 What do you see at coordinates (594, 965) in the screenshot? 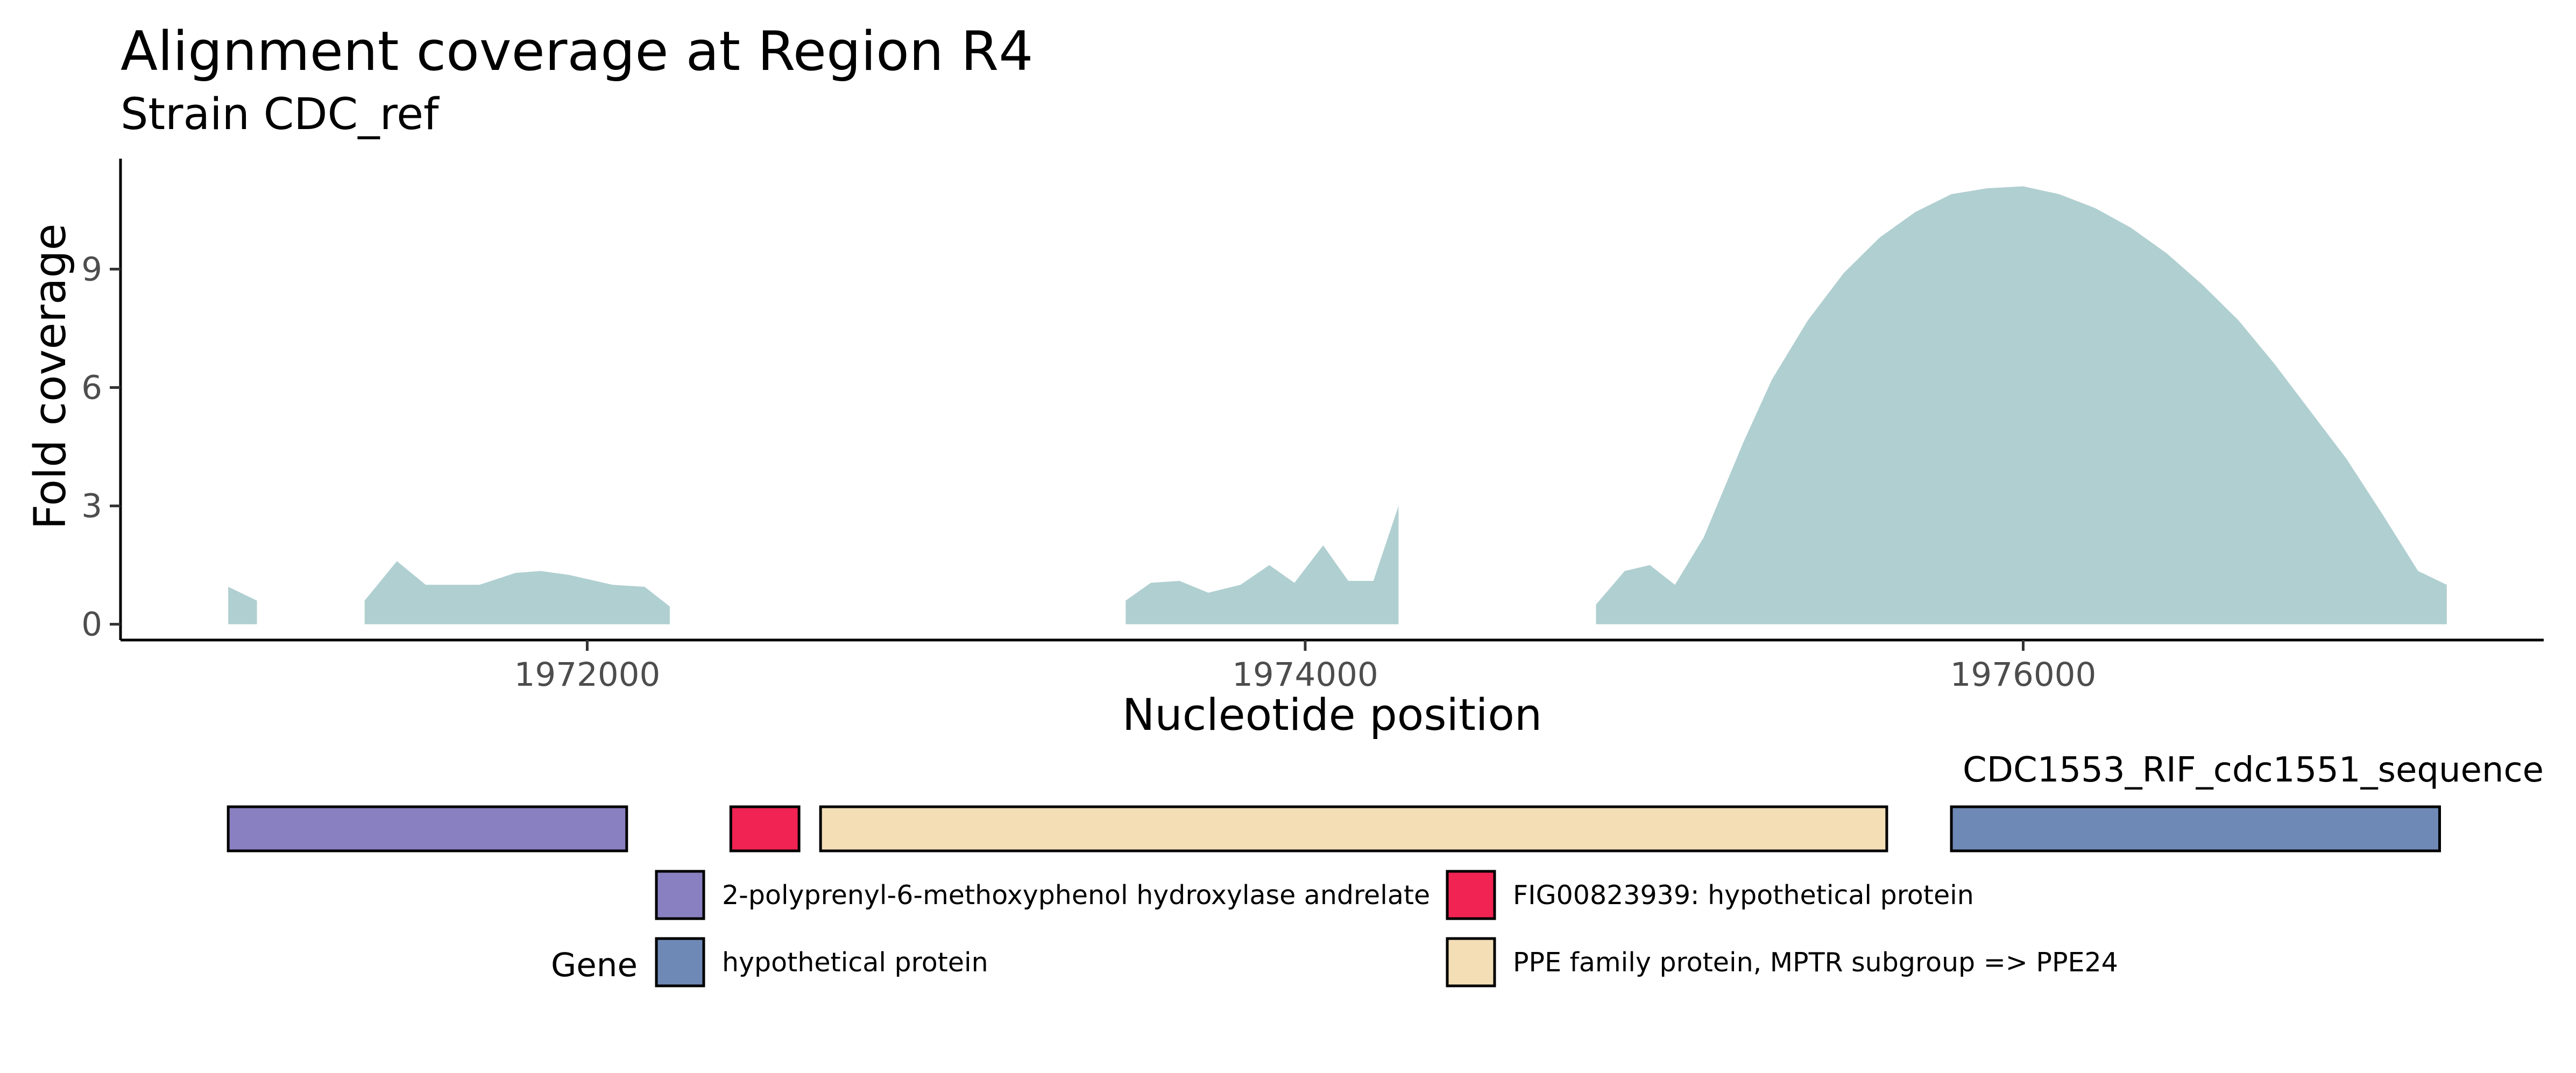
I see `legend-title: Gene` at bounding box center [594, 965].